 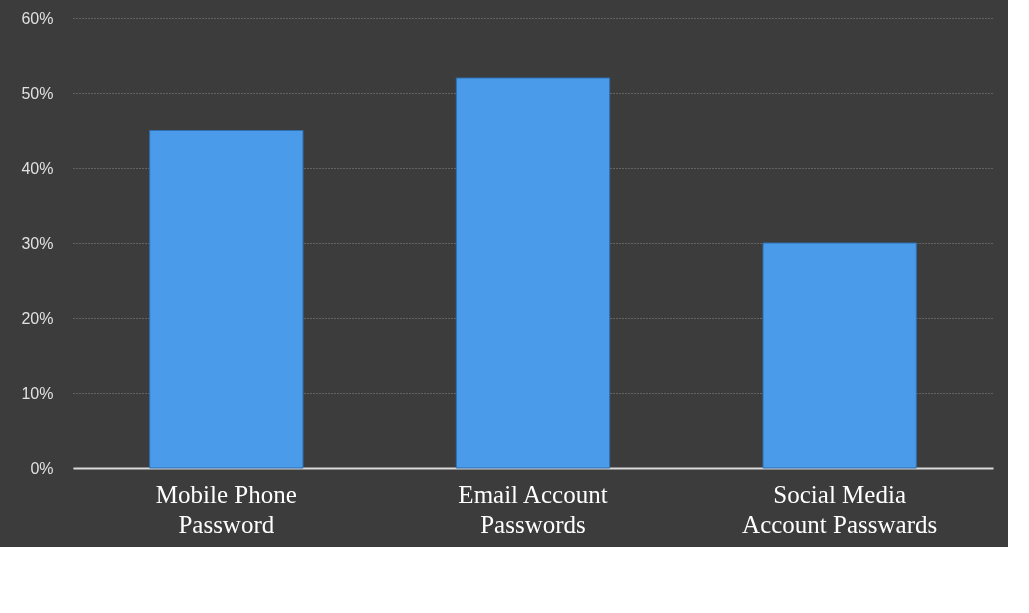 I want to click on y-tick-label: 0%, so click(x=42, y=468).